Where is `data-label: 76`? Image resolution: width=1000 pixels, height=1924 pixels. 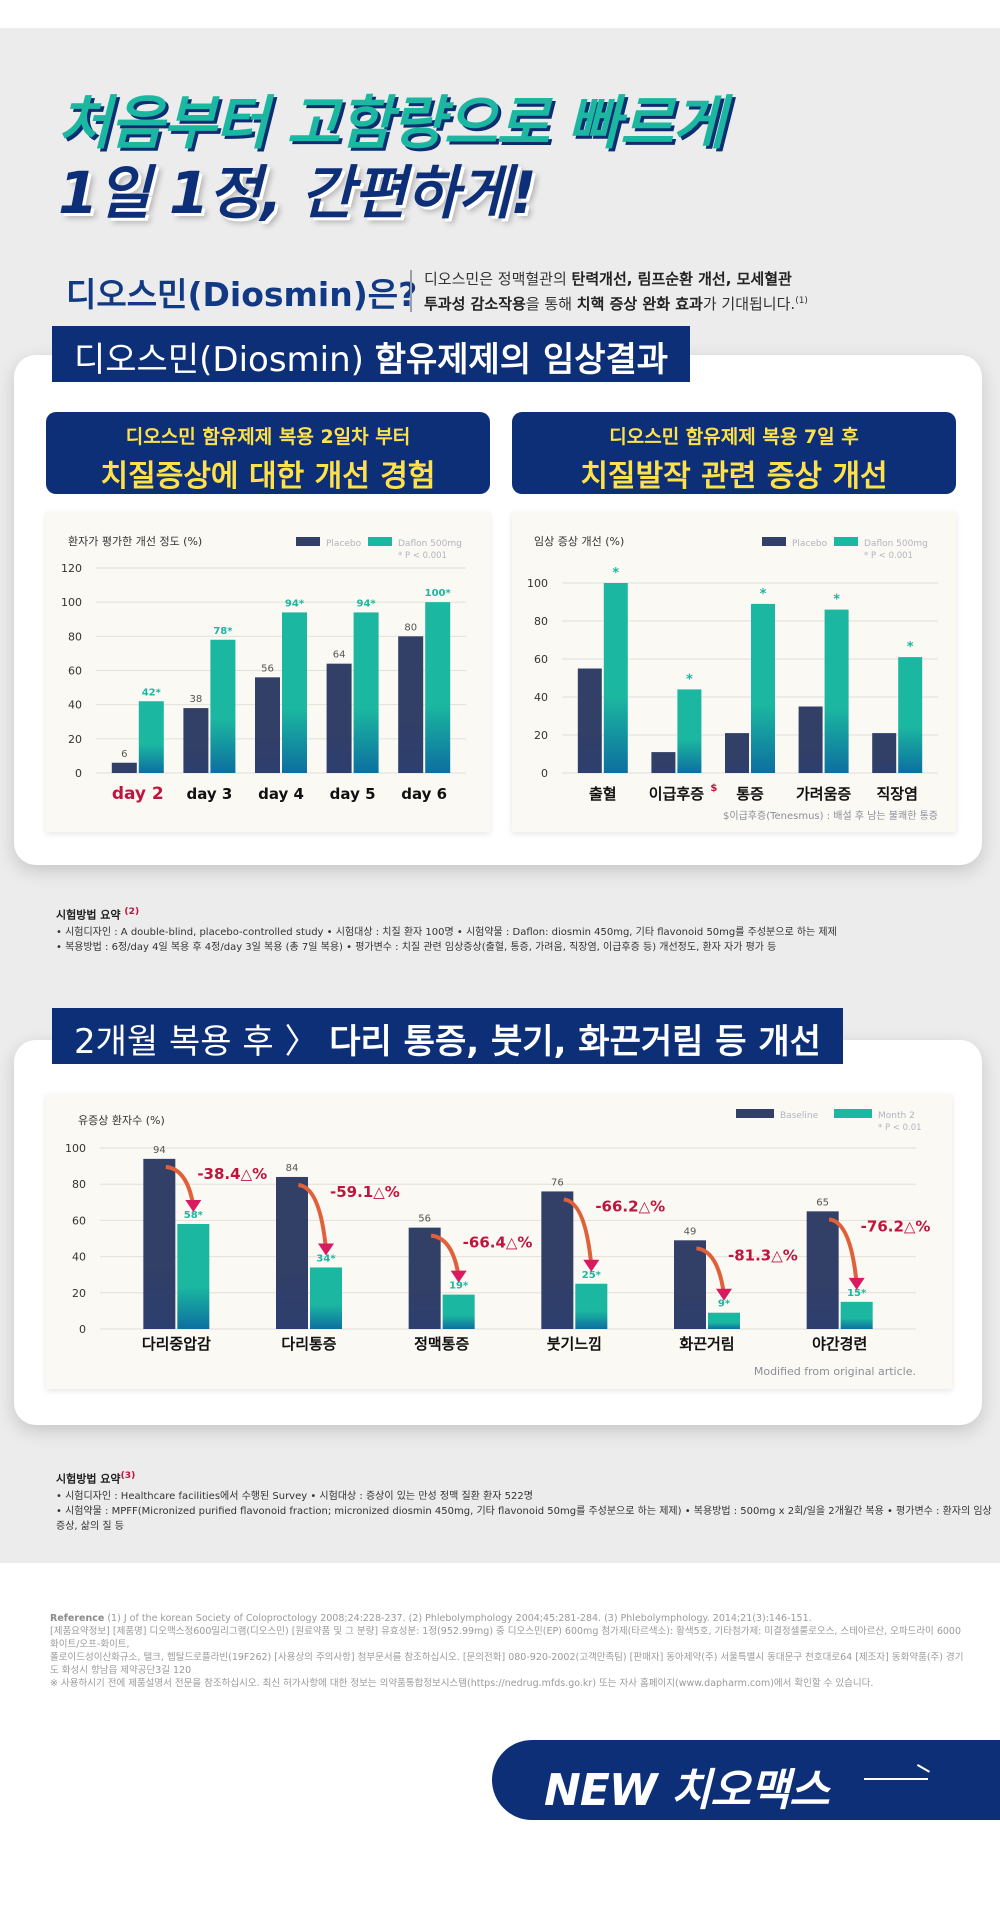
data-label: 76 is located at coordinates (557, 1182).